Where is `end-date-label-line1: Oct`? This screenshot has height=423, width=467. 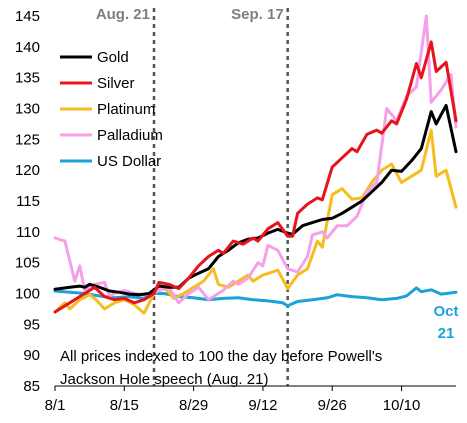 end-date-label-line1: Oct is located at coordinates (445, 311).